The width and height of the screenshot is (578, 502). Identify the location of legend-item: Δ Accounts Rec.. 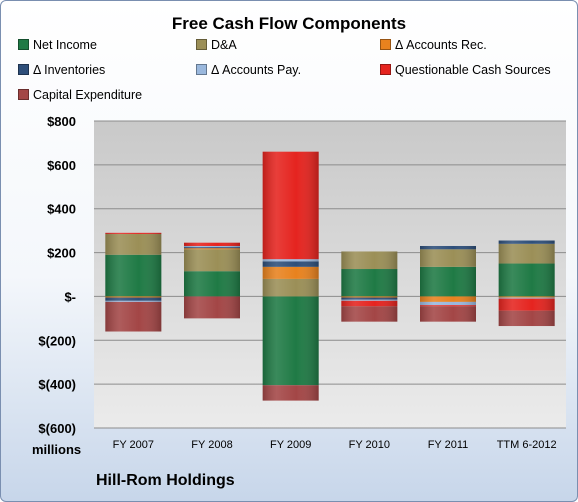
(433, 45).